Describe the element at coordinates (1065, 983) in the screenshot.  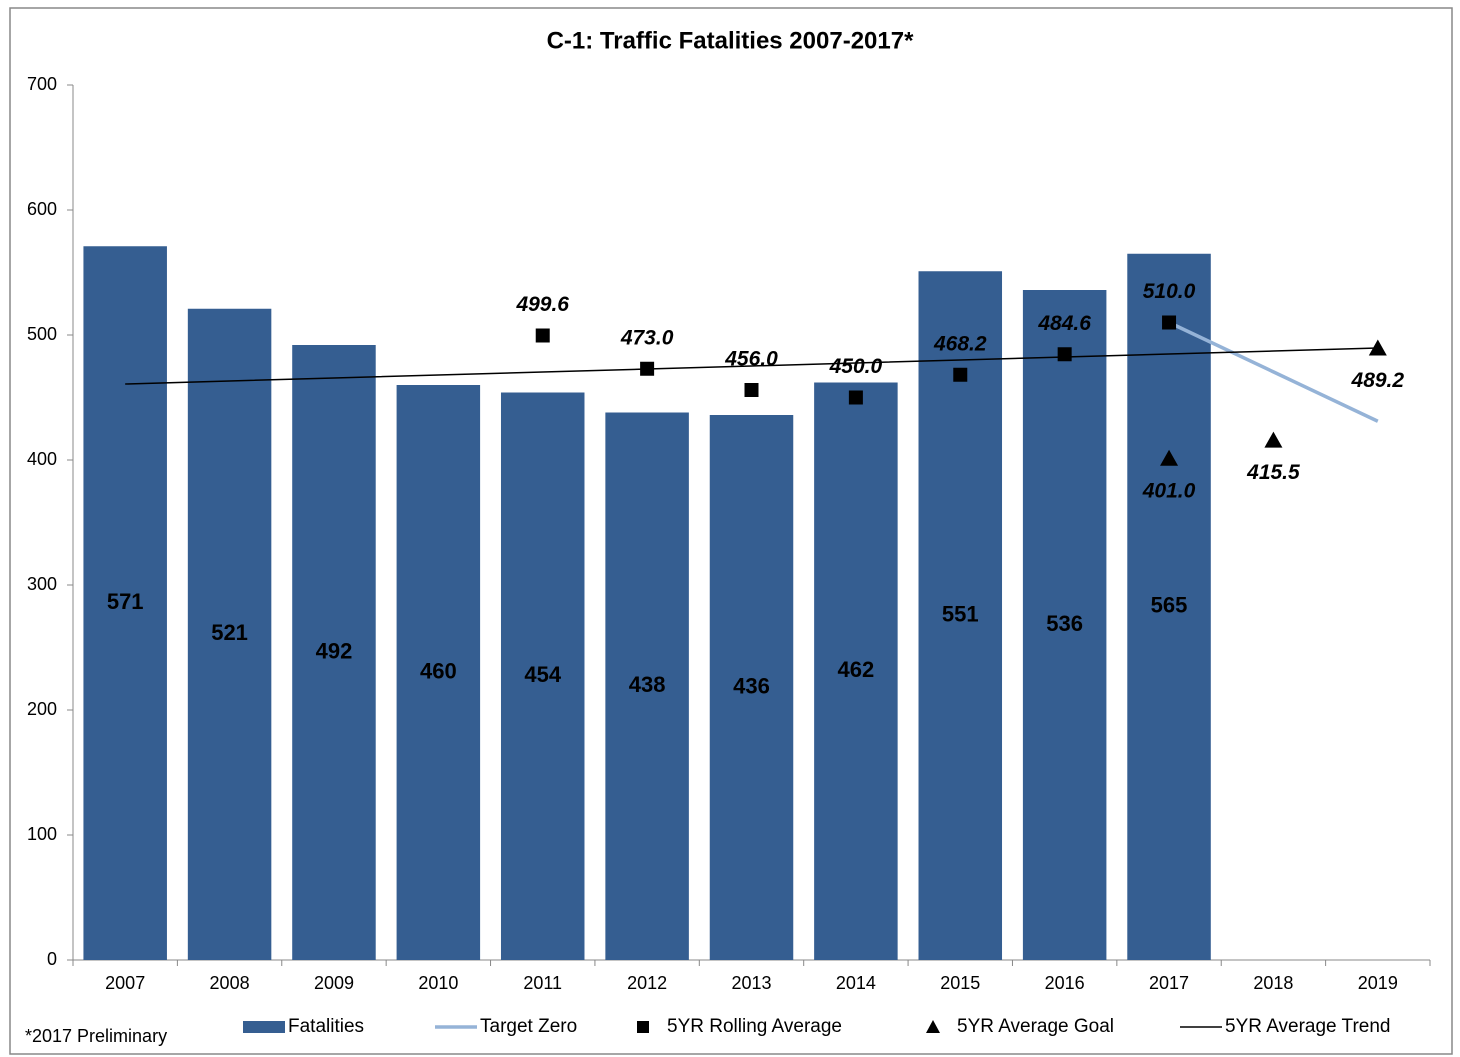
I see `x-tick-label: 2016` at that location.